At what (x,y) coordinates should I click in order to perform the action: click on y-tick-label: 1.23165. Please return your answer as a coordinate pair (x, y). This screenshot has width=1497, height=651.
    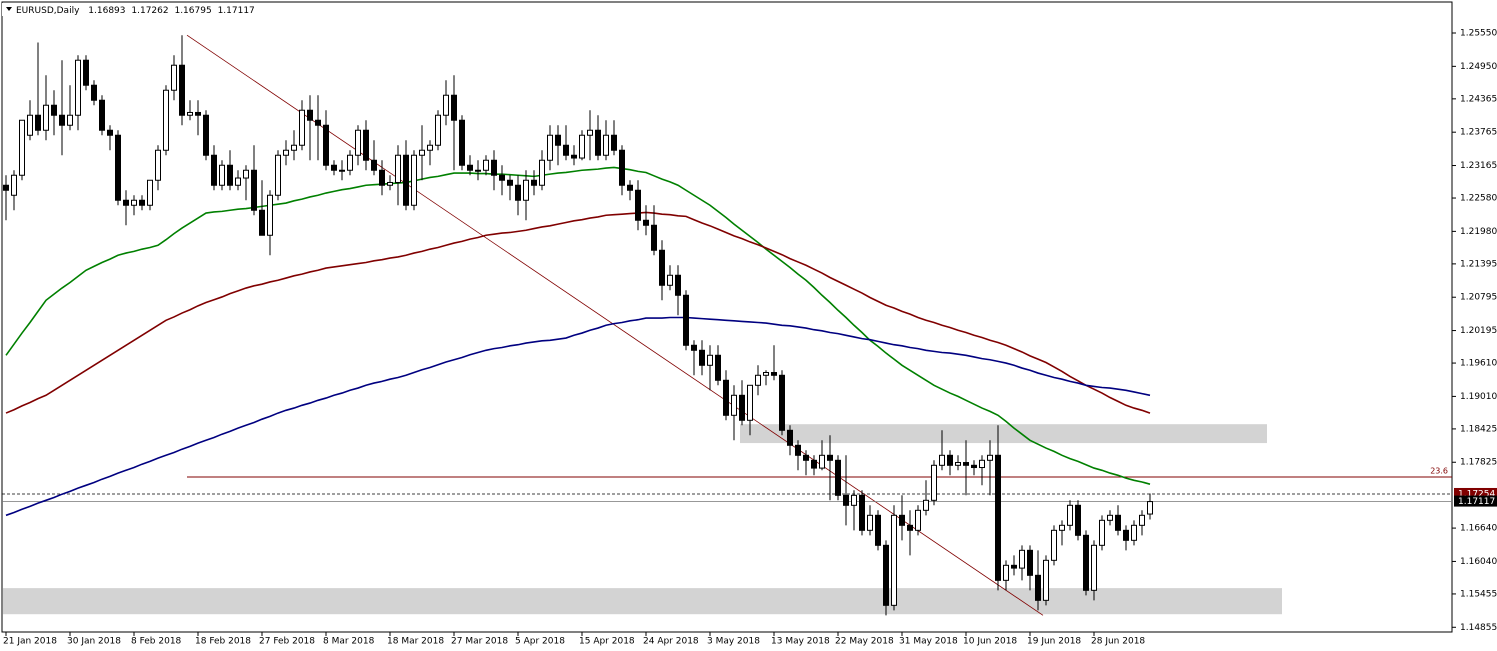
    Looking at the image, I should click on (1478, 166).